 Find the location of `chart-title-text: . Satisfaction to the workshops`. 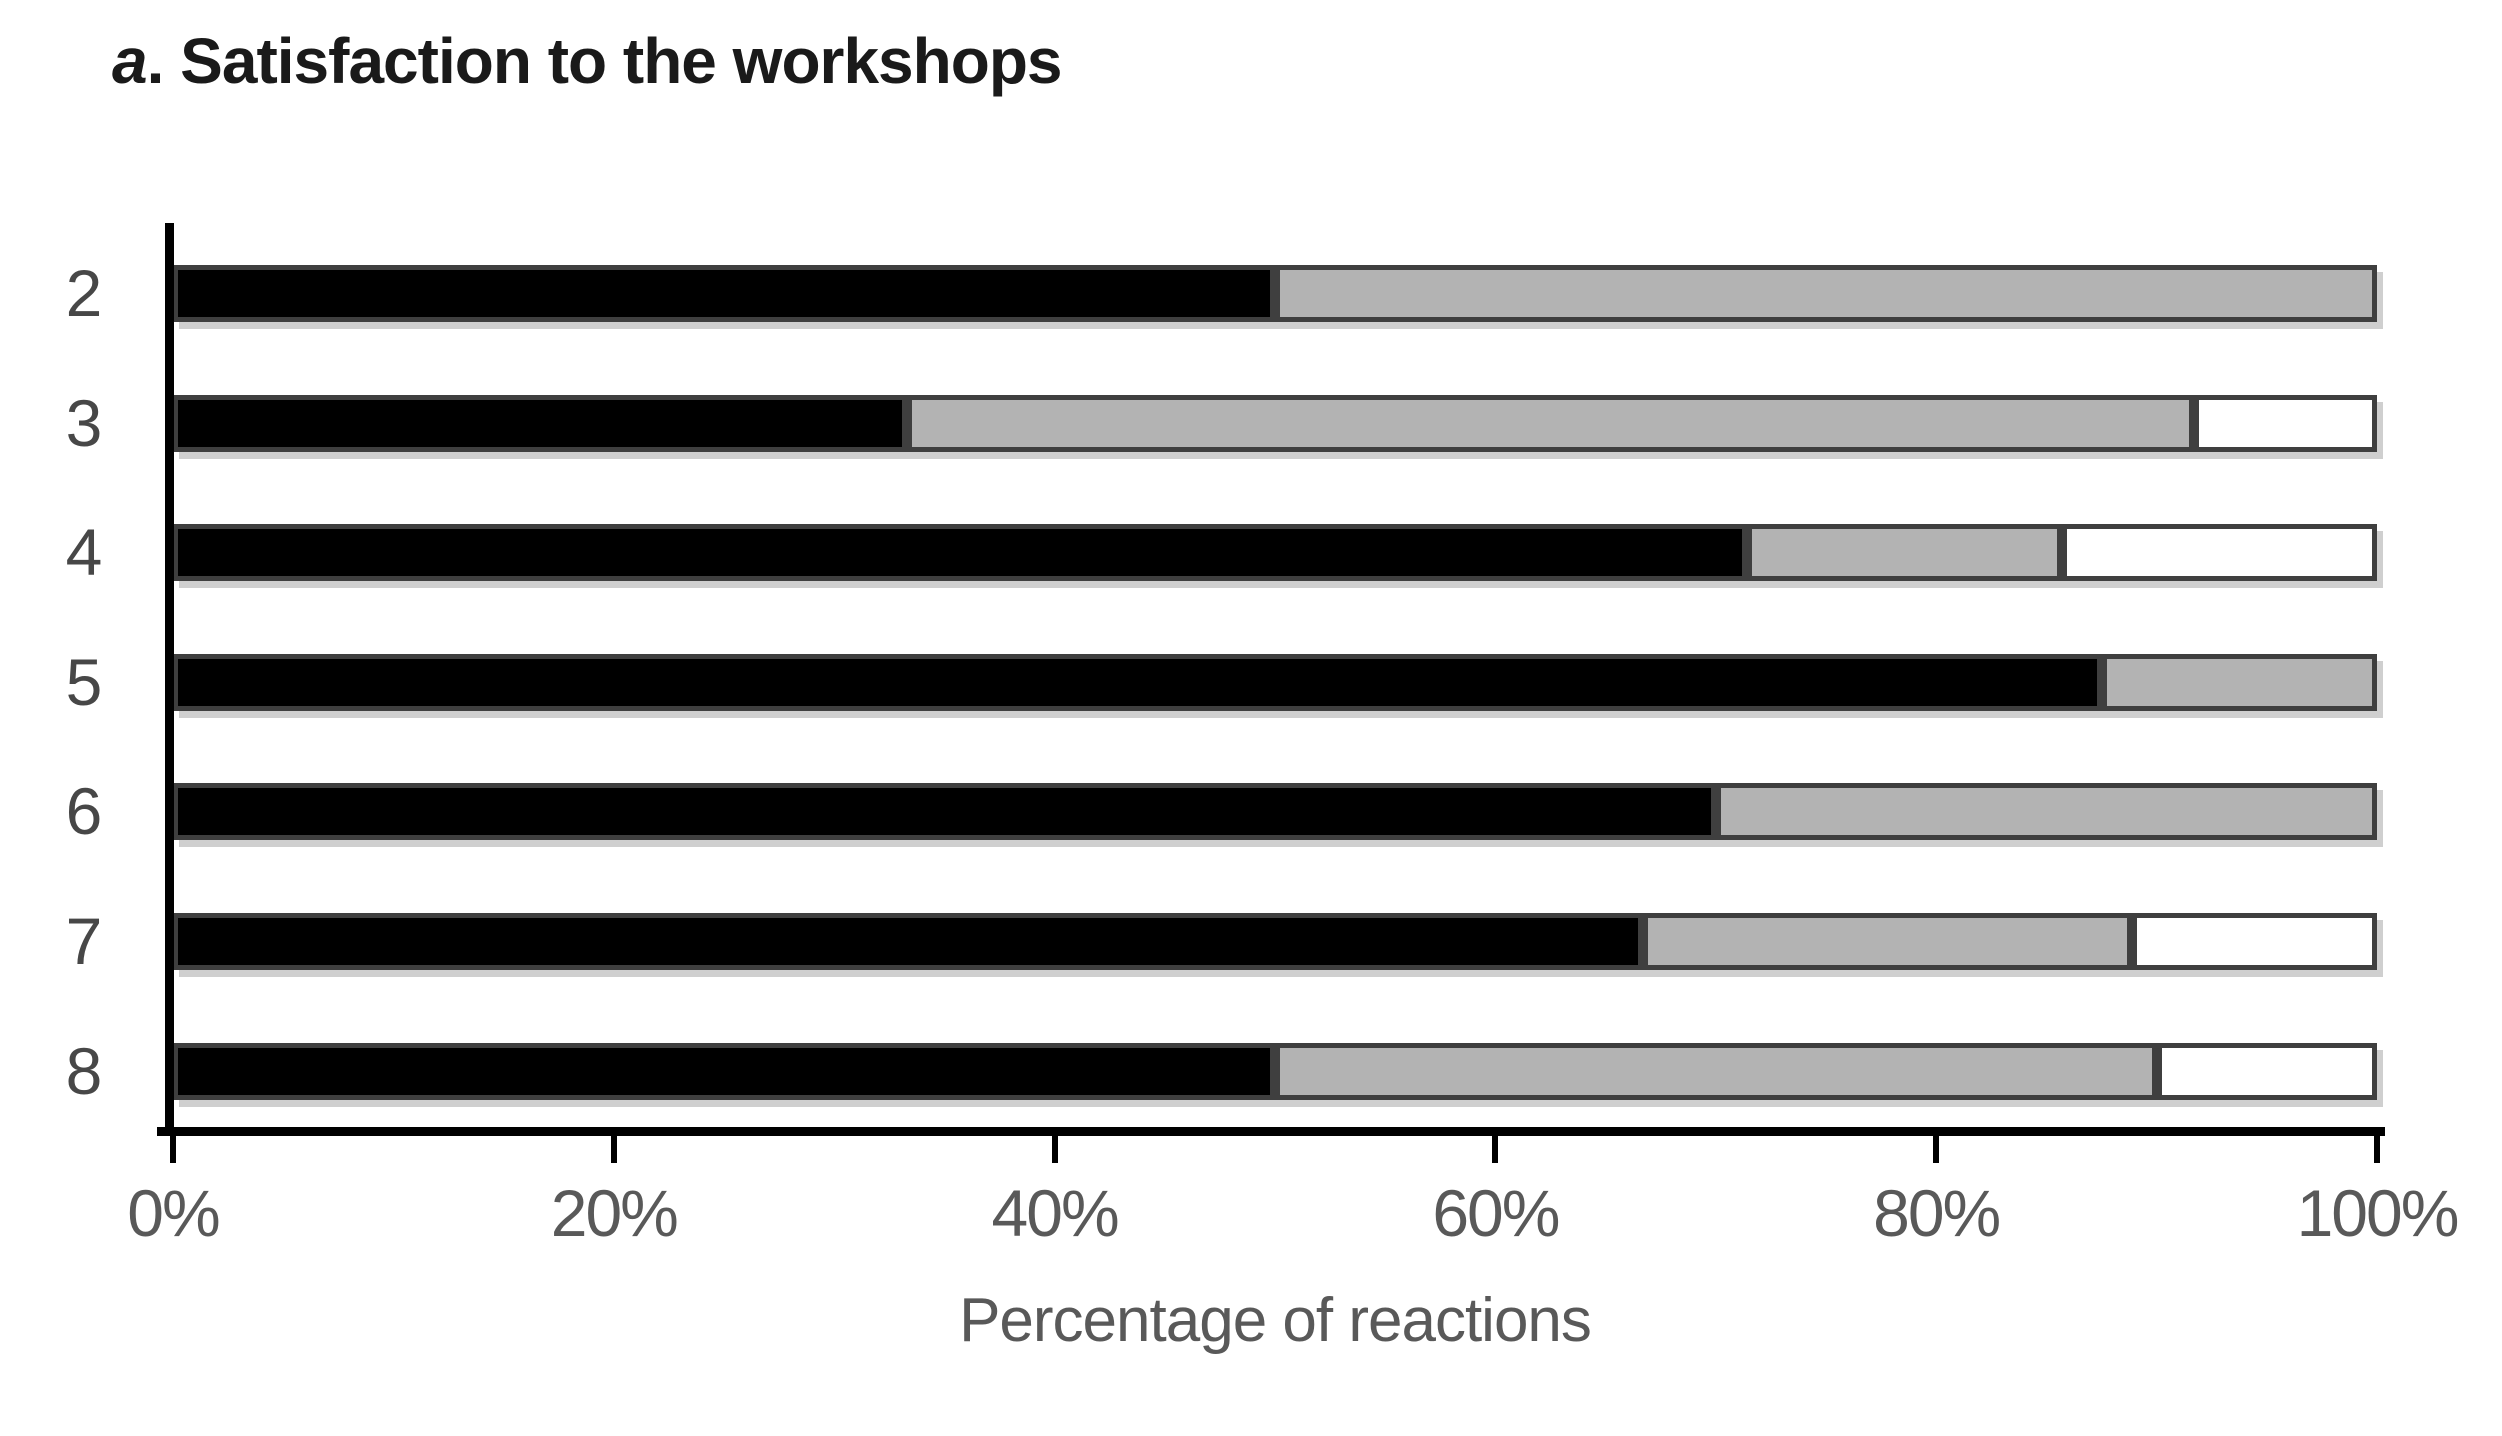

chart-title-text: . Satisfaction to the workshops is located at coordinates (604, 61).